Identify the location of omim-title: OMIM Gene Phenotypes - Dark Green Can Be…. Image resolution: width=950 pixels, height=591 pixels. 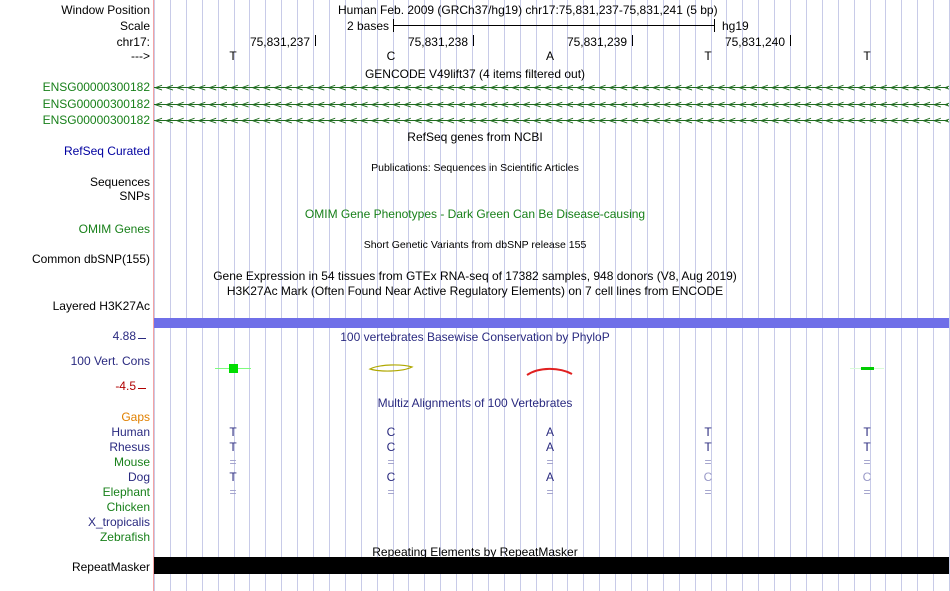
(475, 214).